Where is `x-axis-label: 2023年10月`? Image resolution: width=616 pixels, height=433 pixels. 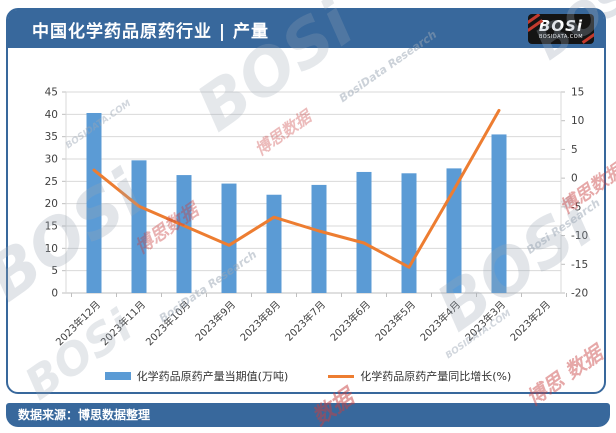 x-axis-label: 2023年10月 is located at coordinates (168, 323).